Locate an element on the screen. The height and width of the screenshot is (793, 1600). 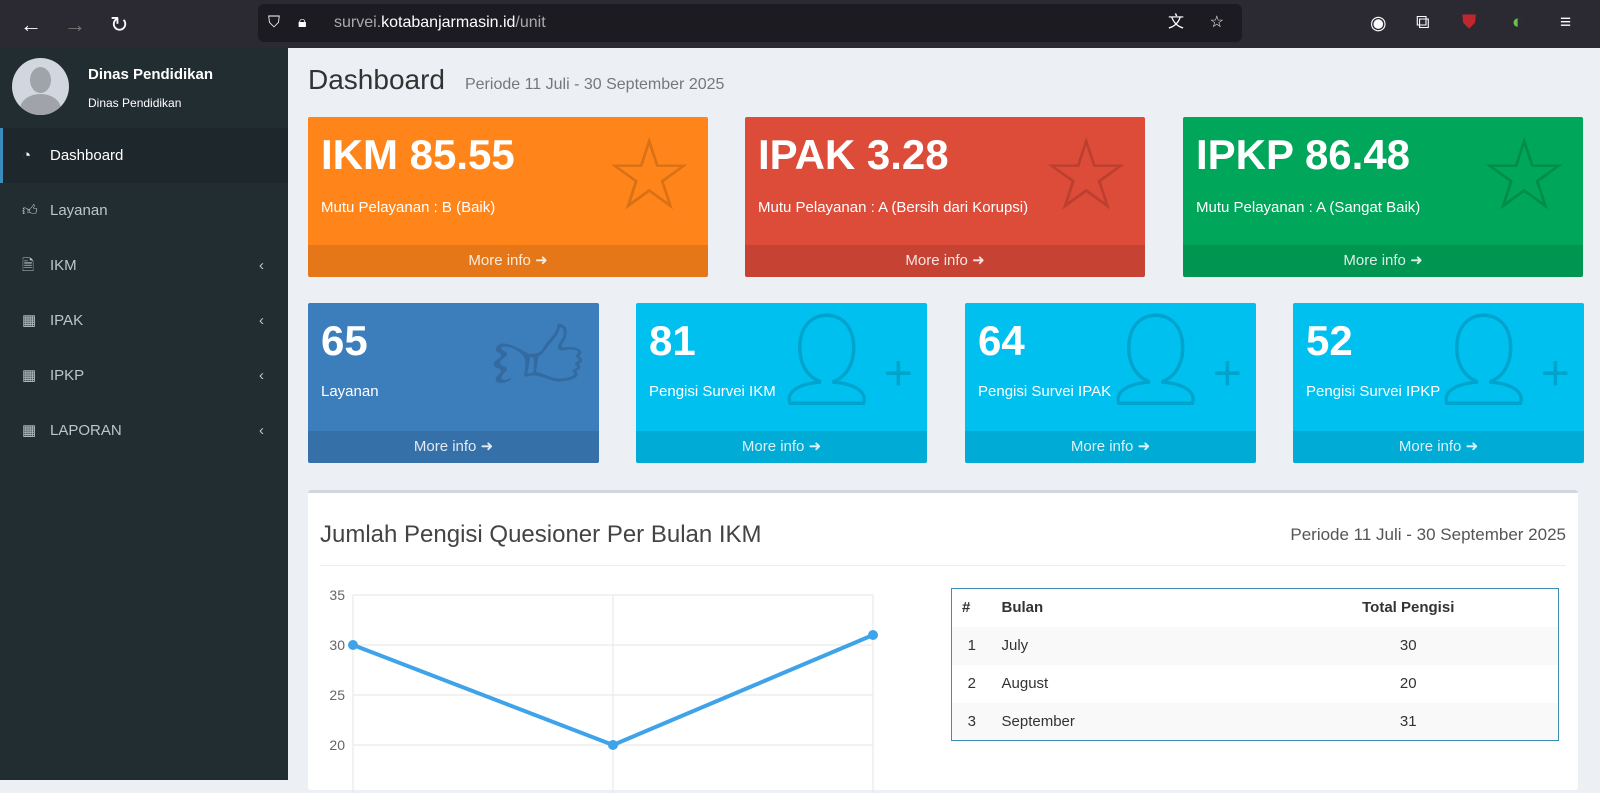
sidebar-item-label: IPKP is located at coordinates (67, 375).